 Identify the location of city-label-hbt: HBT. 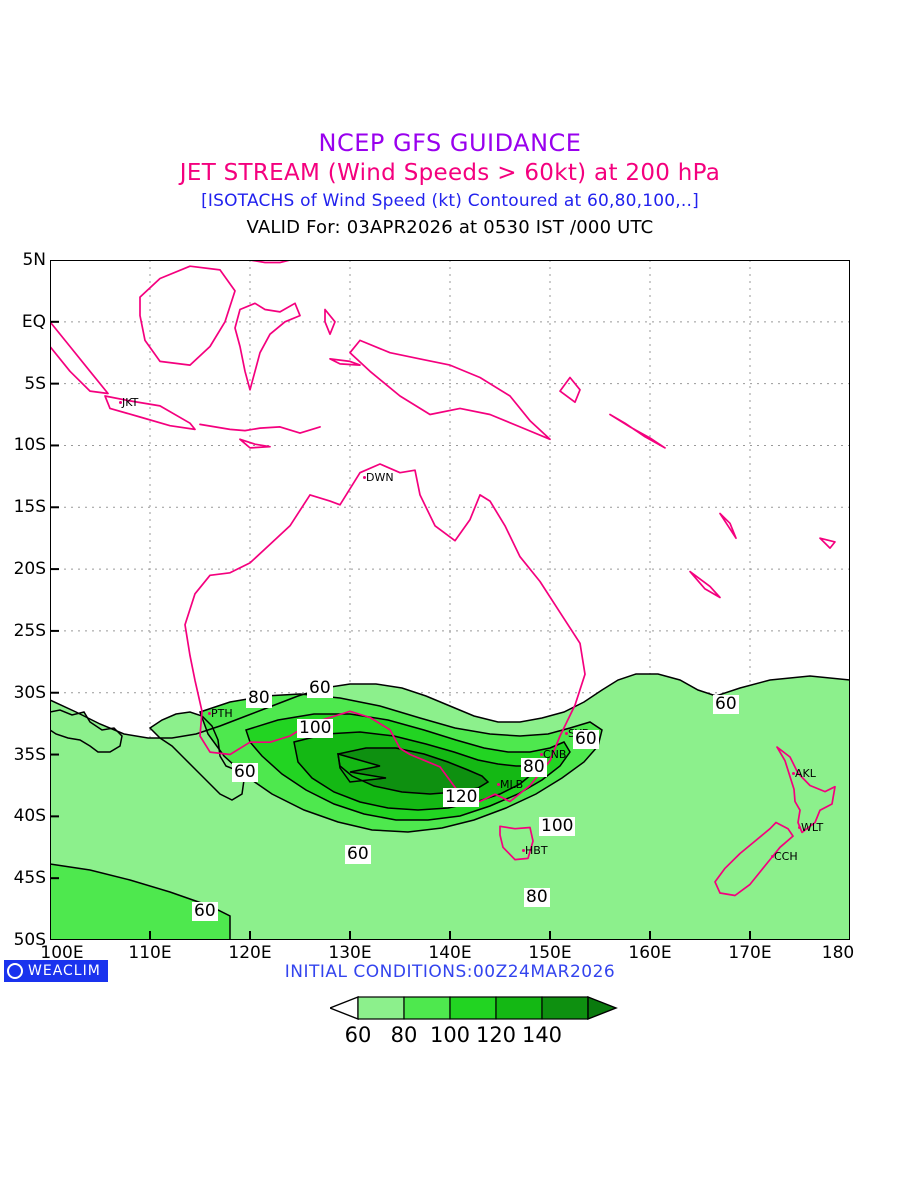
(536, 850).